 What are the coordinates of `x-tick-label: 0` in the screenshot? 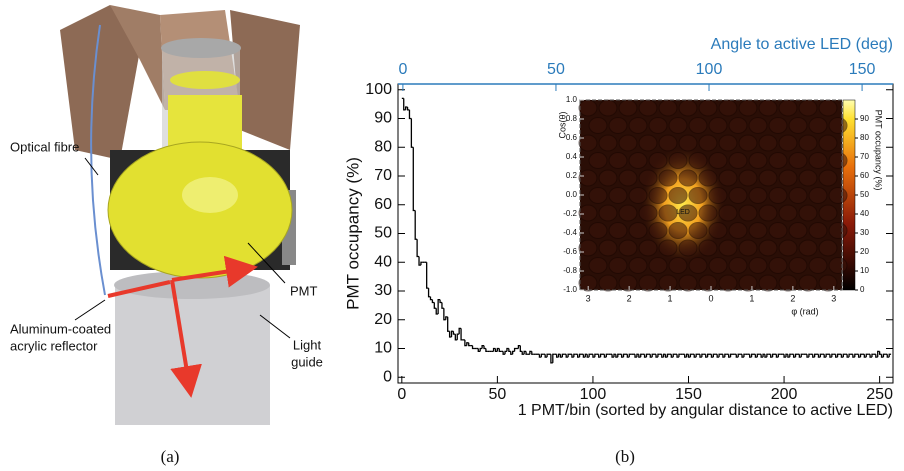 It's located at (401, 394).